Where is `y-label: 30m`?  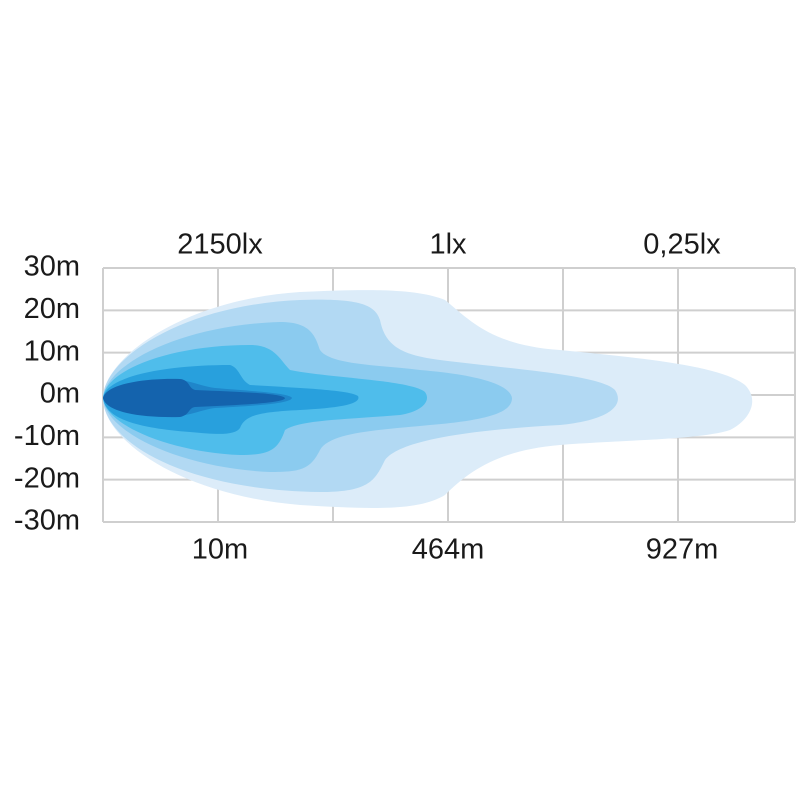 y-label: 30m is located at coordinates (52, 267).